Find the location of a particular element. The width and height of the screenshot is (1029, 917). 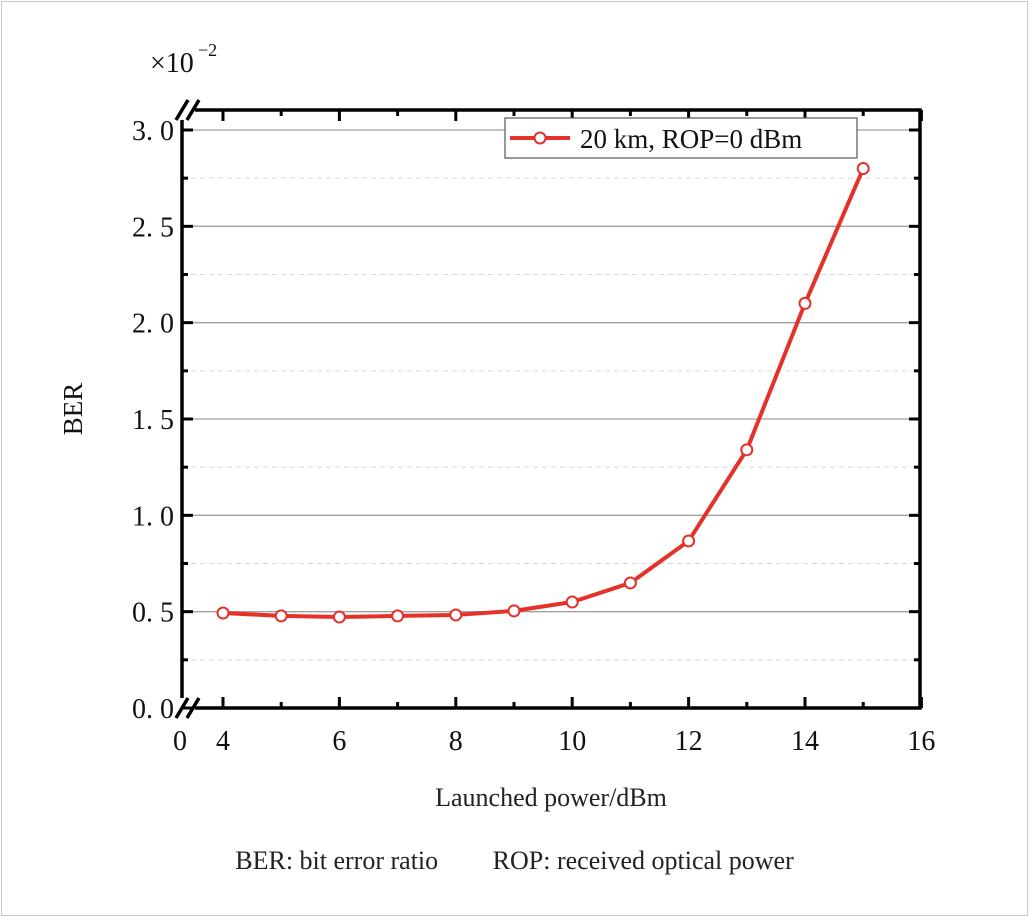

y-axis-label: BER is located at coordinates (73, 409).